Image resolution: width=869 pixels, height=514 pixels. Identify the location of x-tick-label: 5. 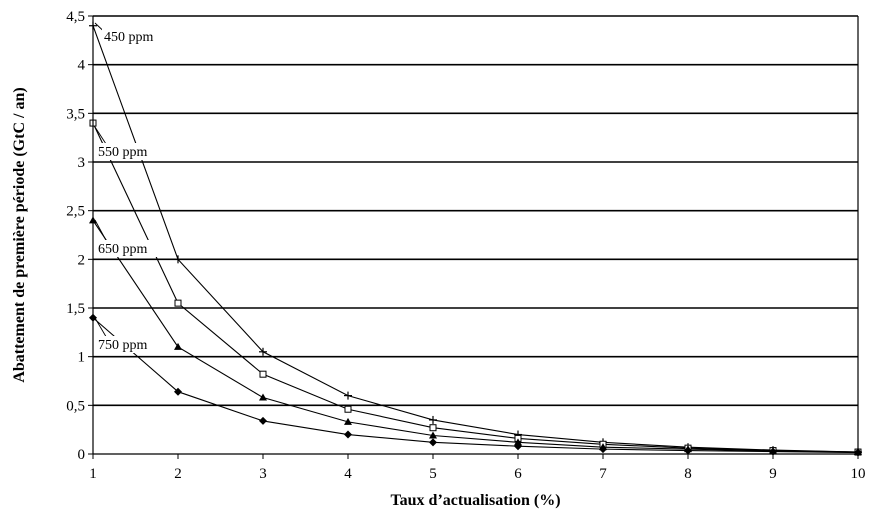
(433, 474).